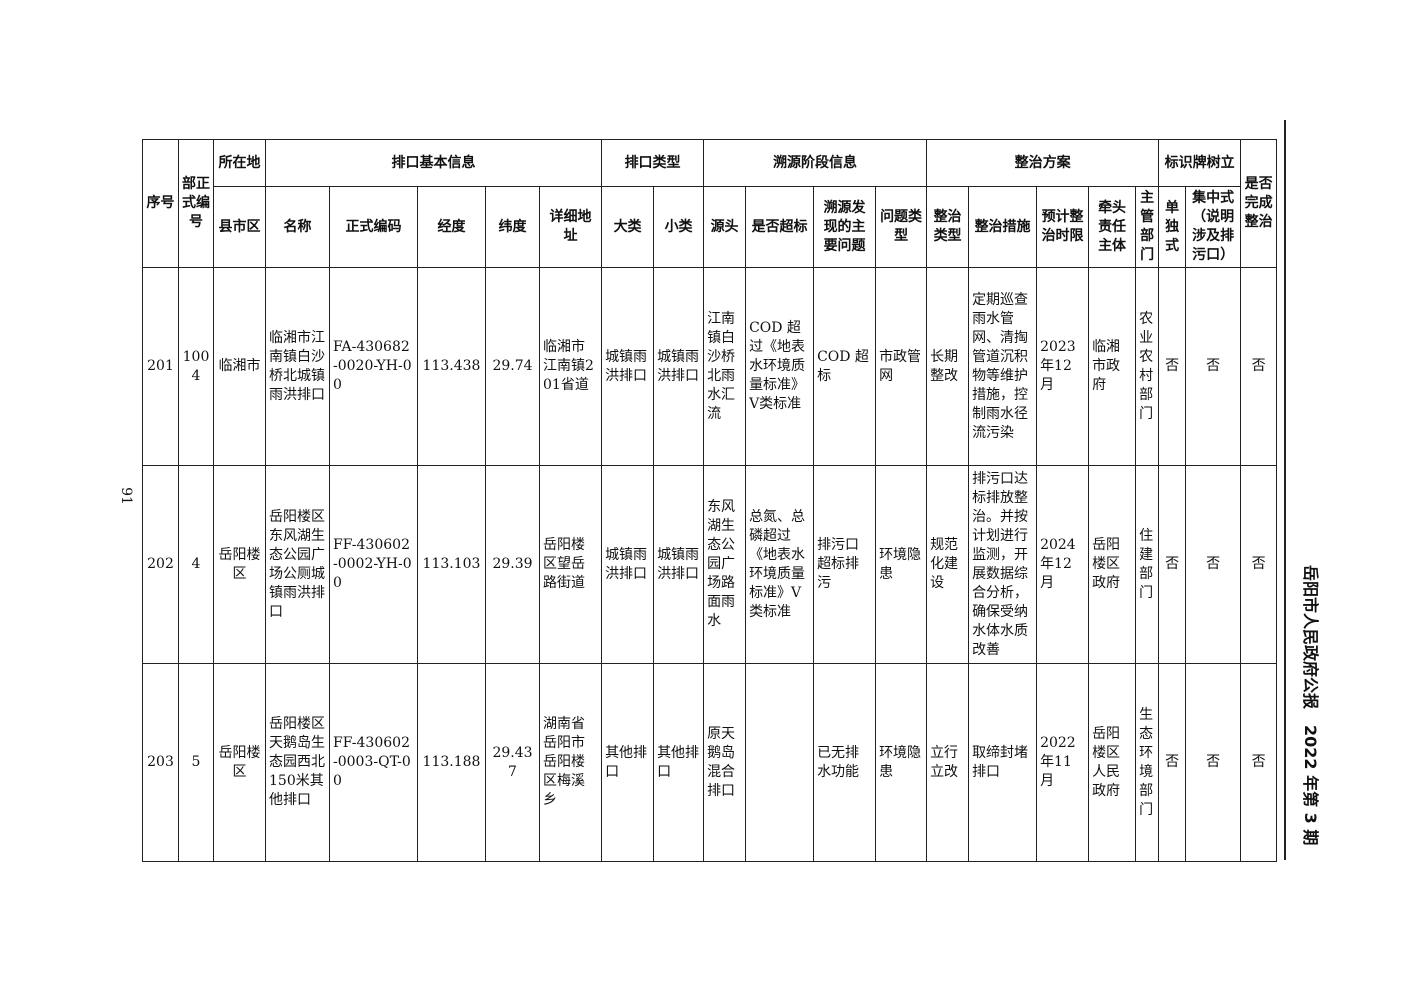  I want to click on running-header: 岳阳市人民政府公报 2022 年第 3 期, so click(1310, 705).